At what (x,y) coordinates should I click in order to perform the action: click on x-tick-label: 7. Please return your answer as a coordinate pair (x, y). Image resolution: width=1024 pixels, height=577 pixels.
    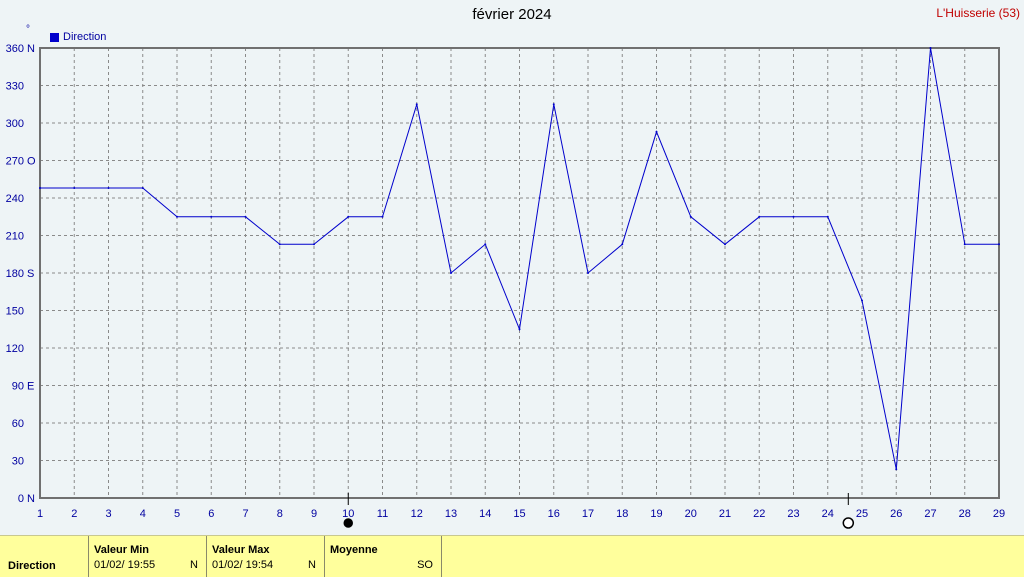
    Looking at the image, I should click on (245, 514).